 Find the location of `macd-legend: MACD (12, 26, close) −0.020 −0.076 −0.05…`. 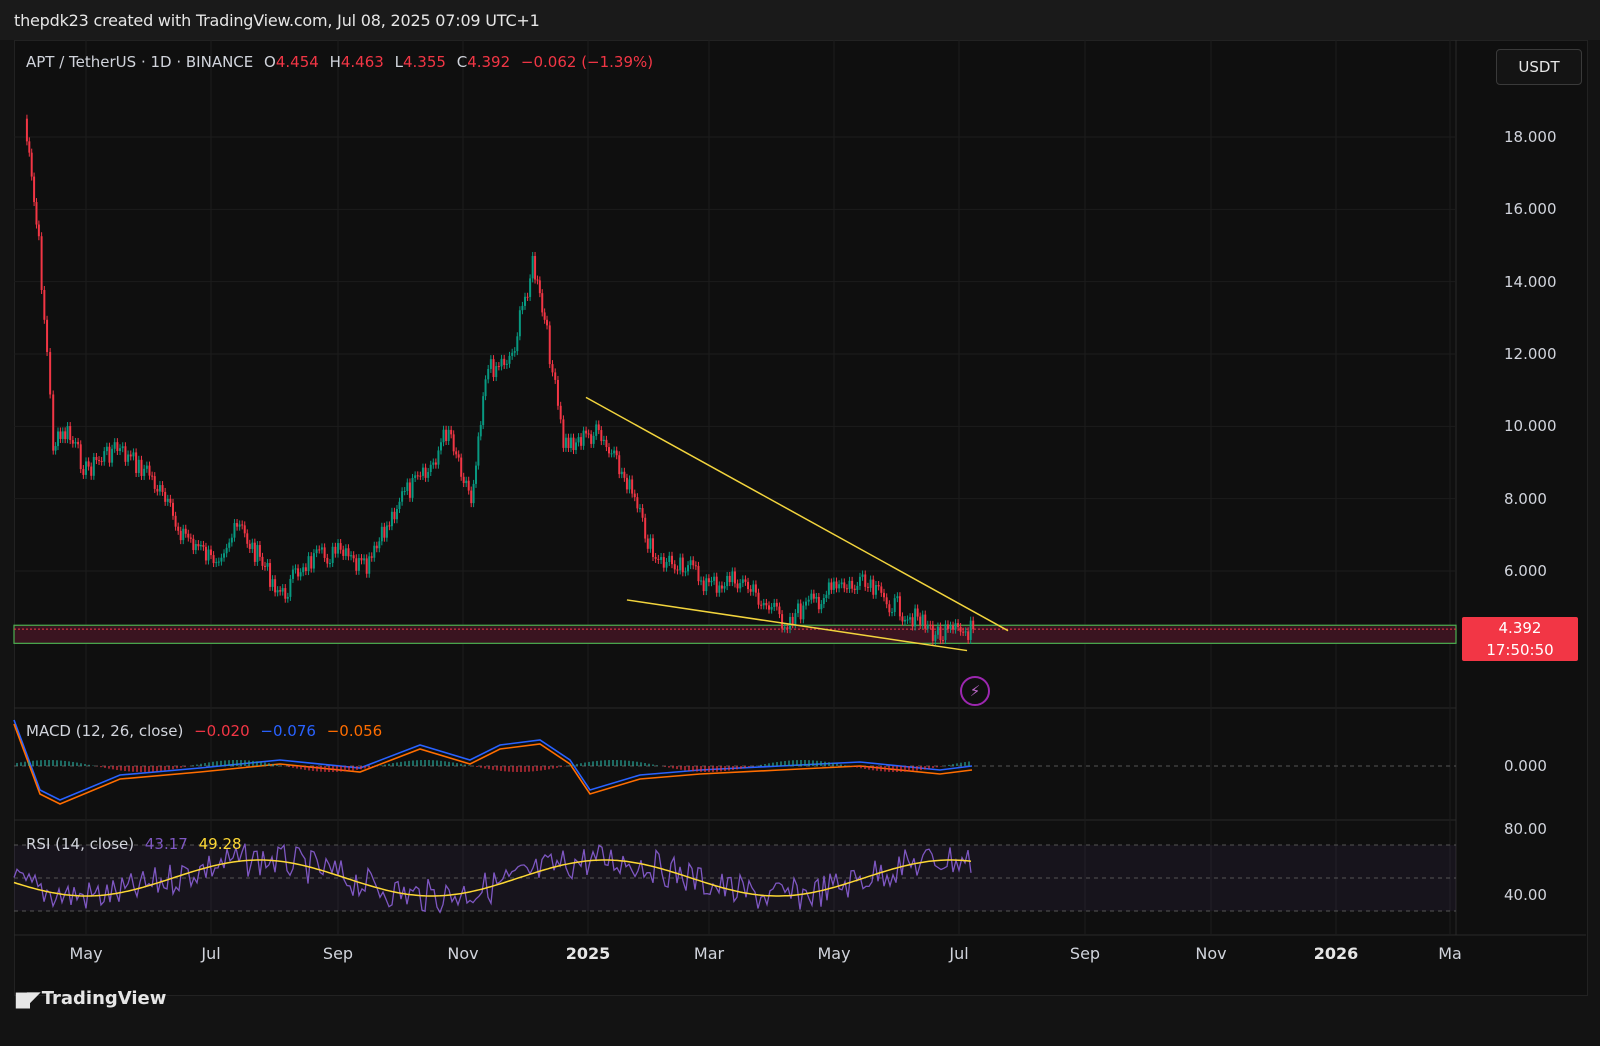

macd-legend: MACD (12, 26, close) −0.020 −0.076 −0.05… is located at coordinates (204, 731).